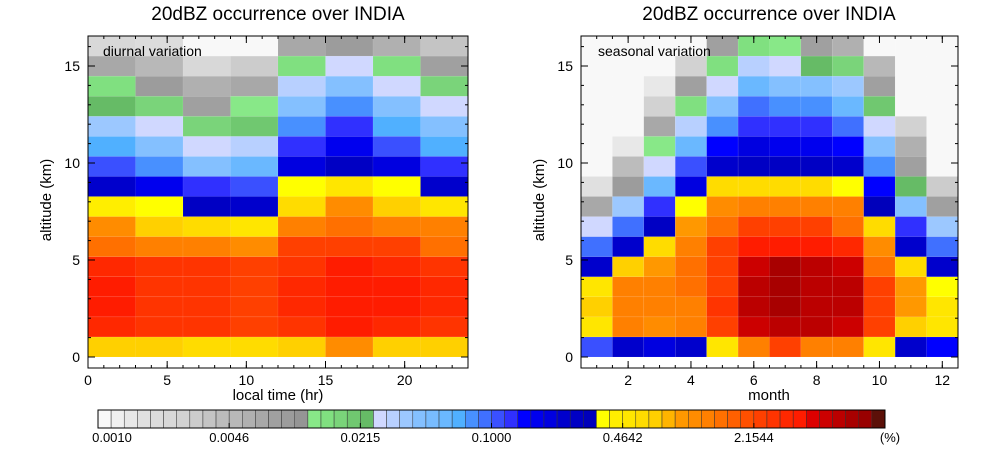 This screenshot has height=472, width=983. I want to click on y-tick-label: 0, so click(569, 357).